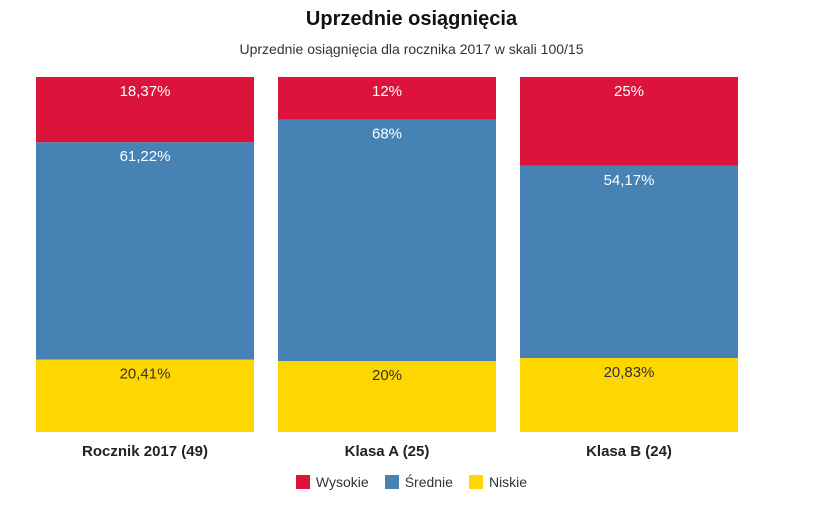  Describe the element at coordinates (629, 451) in the screenshot. I see `x-tick-label-3: Klasa B (24)` at that location.